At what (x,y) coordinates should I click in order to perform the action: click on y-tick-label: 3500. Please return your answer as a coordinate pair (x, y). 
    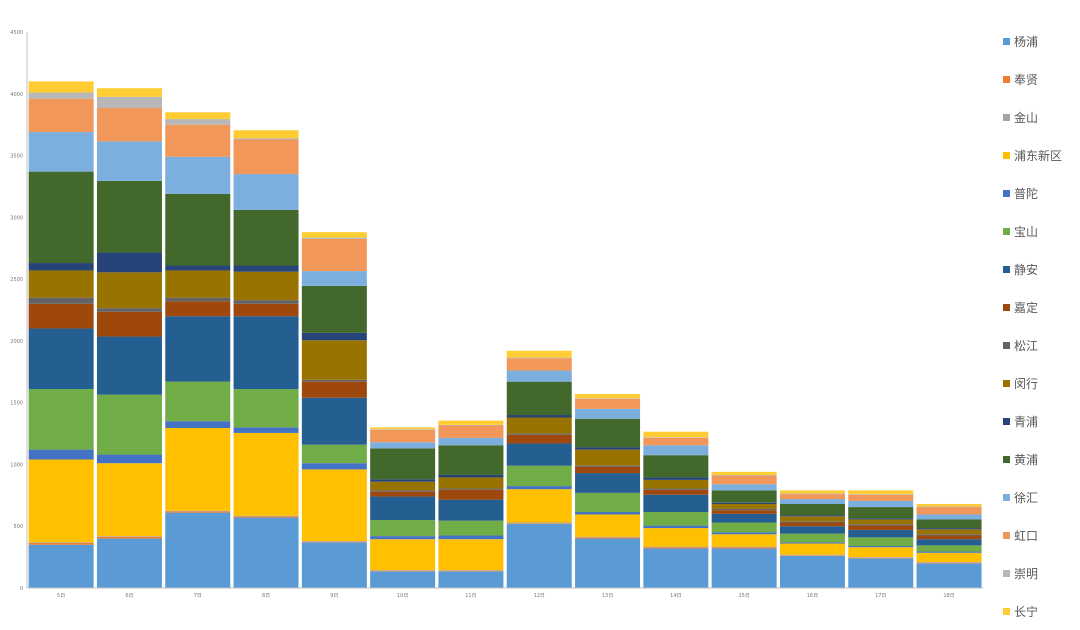
    Looking at the image, I should click on (16, 157).